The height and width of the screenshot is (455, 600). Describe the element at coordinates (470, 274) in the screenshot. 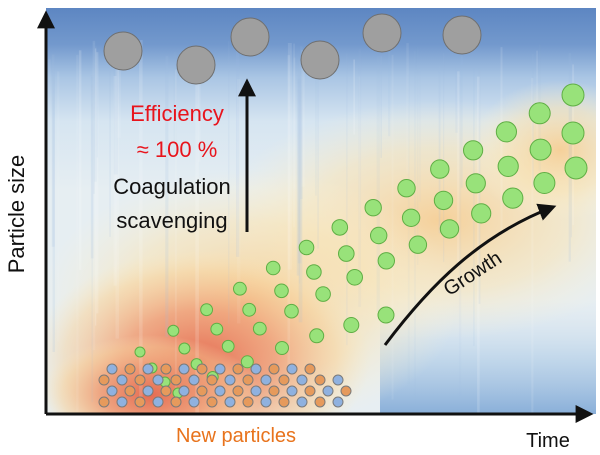

I see `growth-arrow` at that location.